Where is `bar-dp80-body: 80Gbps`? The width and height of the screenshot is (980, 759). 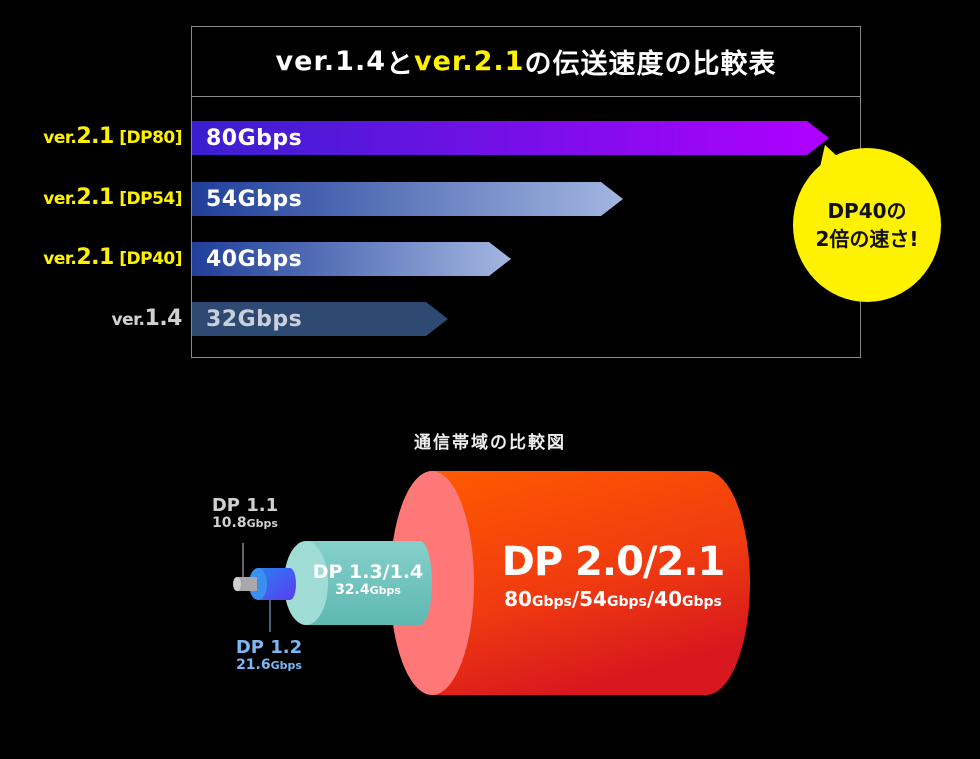 bar-dp80-body: 80Gbps is located at coordinates (510, 138).